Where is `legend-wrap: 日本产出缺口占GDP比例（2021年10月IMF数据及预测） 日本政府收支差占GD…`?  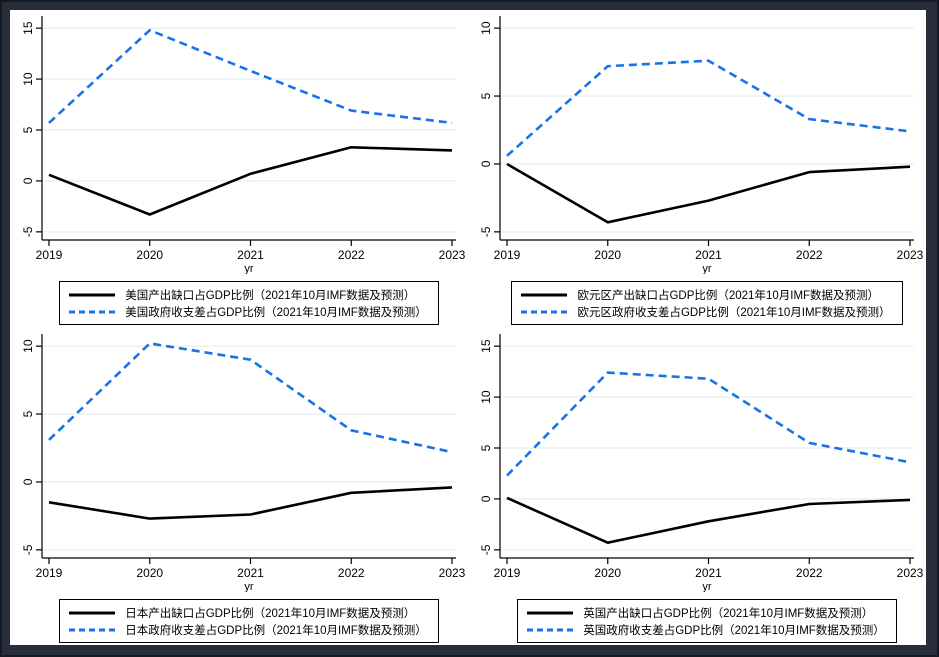
legend-wrap: 日本产出缺口占GDP比例（2021年10月IMF数据及预测） 日本政府收支差占GD… is located at coordinates (249, 621).